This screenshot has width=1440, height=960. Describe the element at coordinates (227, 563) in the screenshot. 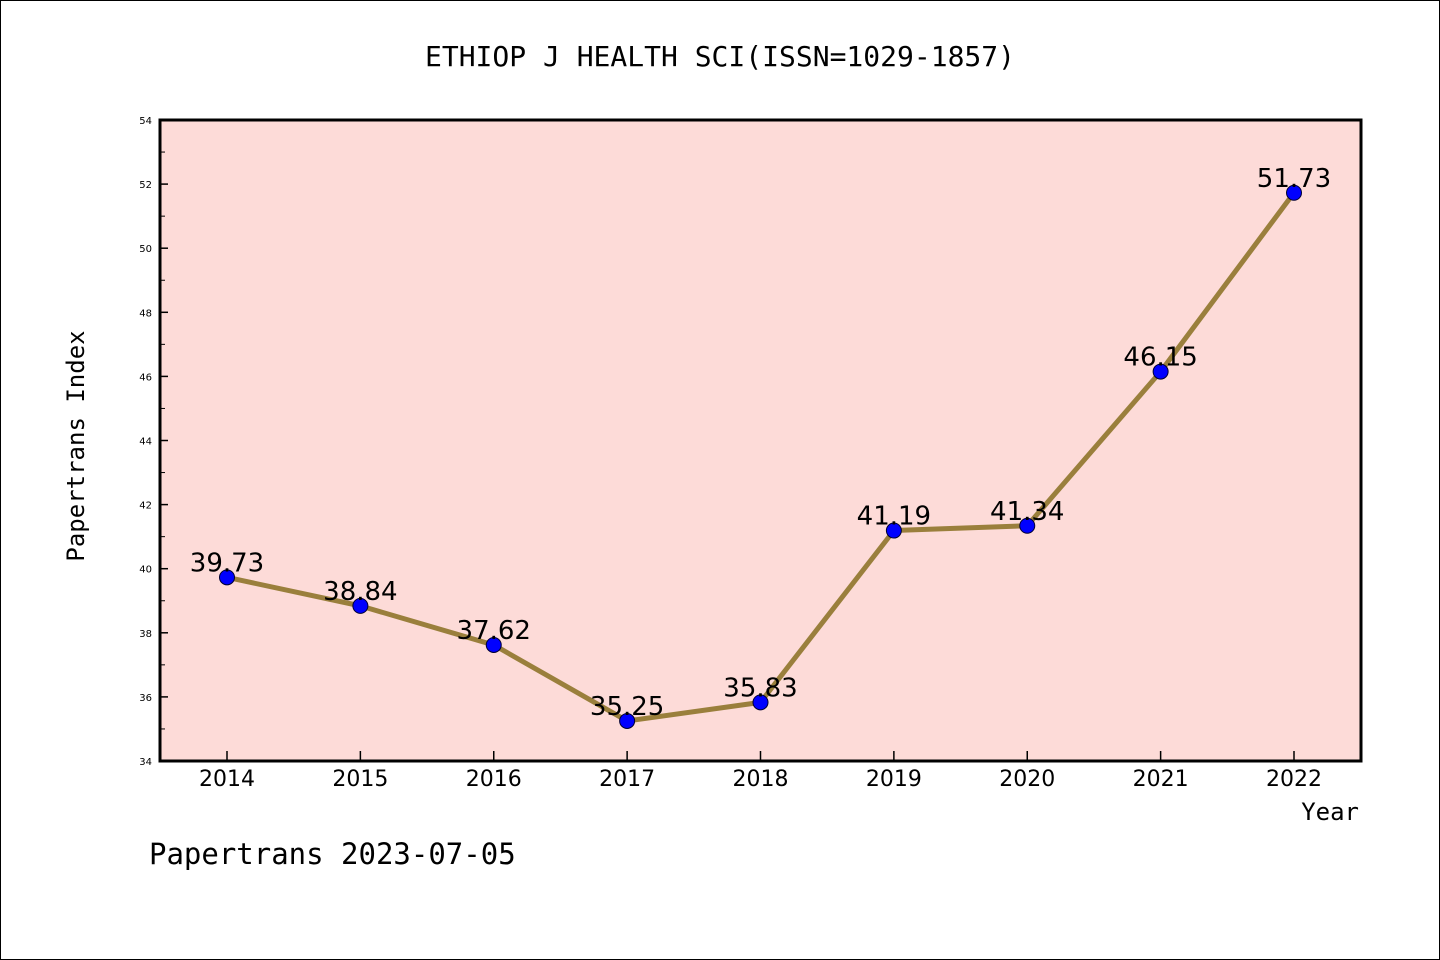

I see `data-label: 39.73` at that location.